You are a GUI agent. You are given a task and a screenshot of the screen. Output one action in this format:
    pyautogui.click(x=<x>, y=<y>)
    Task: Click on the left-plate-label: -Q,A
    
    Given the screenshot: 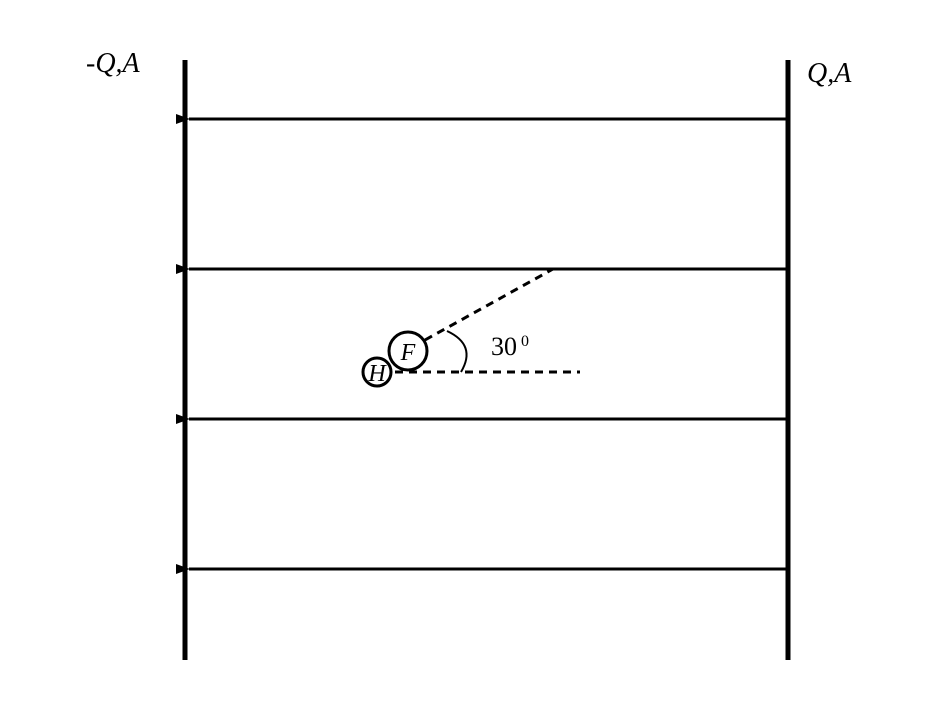 What is the action you would take?
    pyautogui.click(x=113, y=63)
    